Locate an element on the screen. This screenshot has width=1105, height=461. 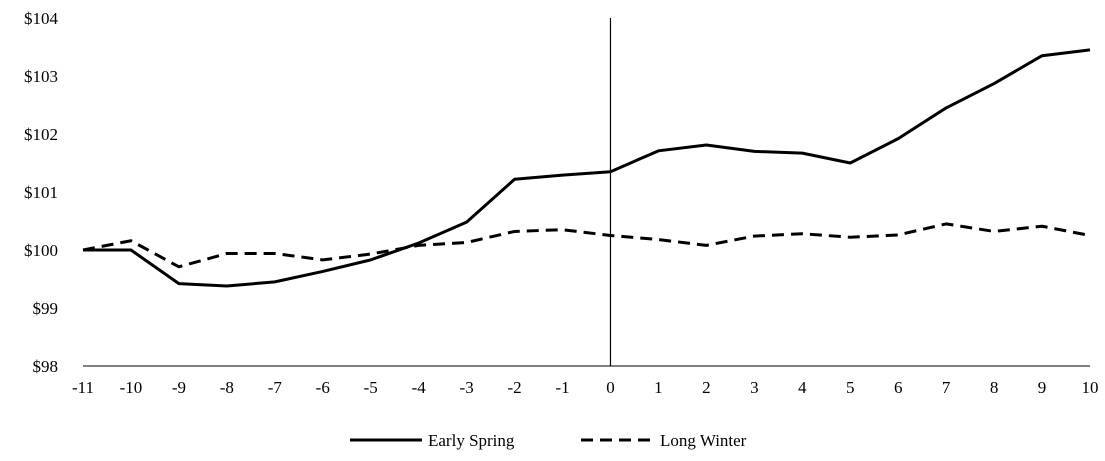
x-tick-label: -6 is located at coordinates (323, 387).